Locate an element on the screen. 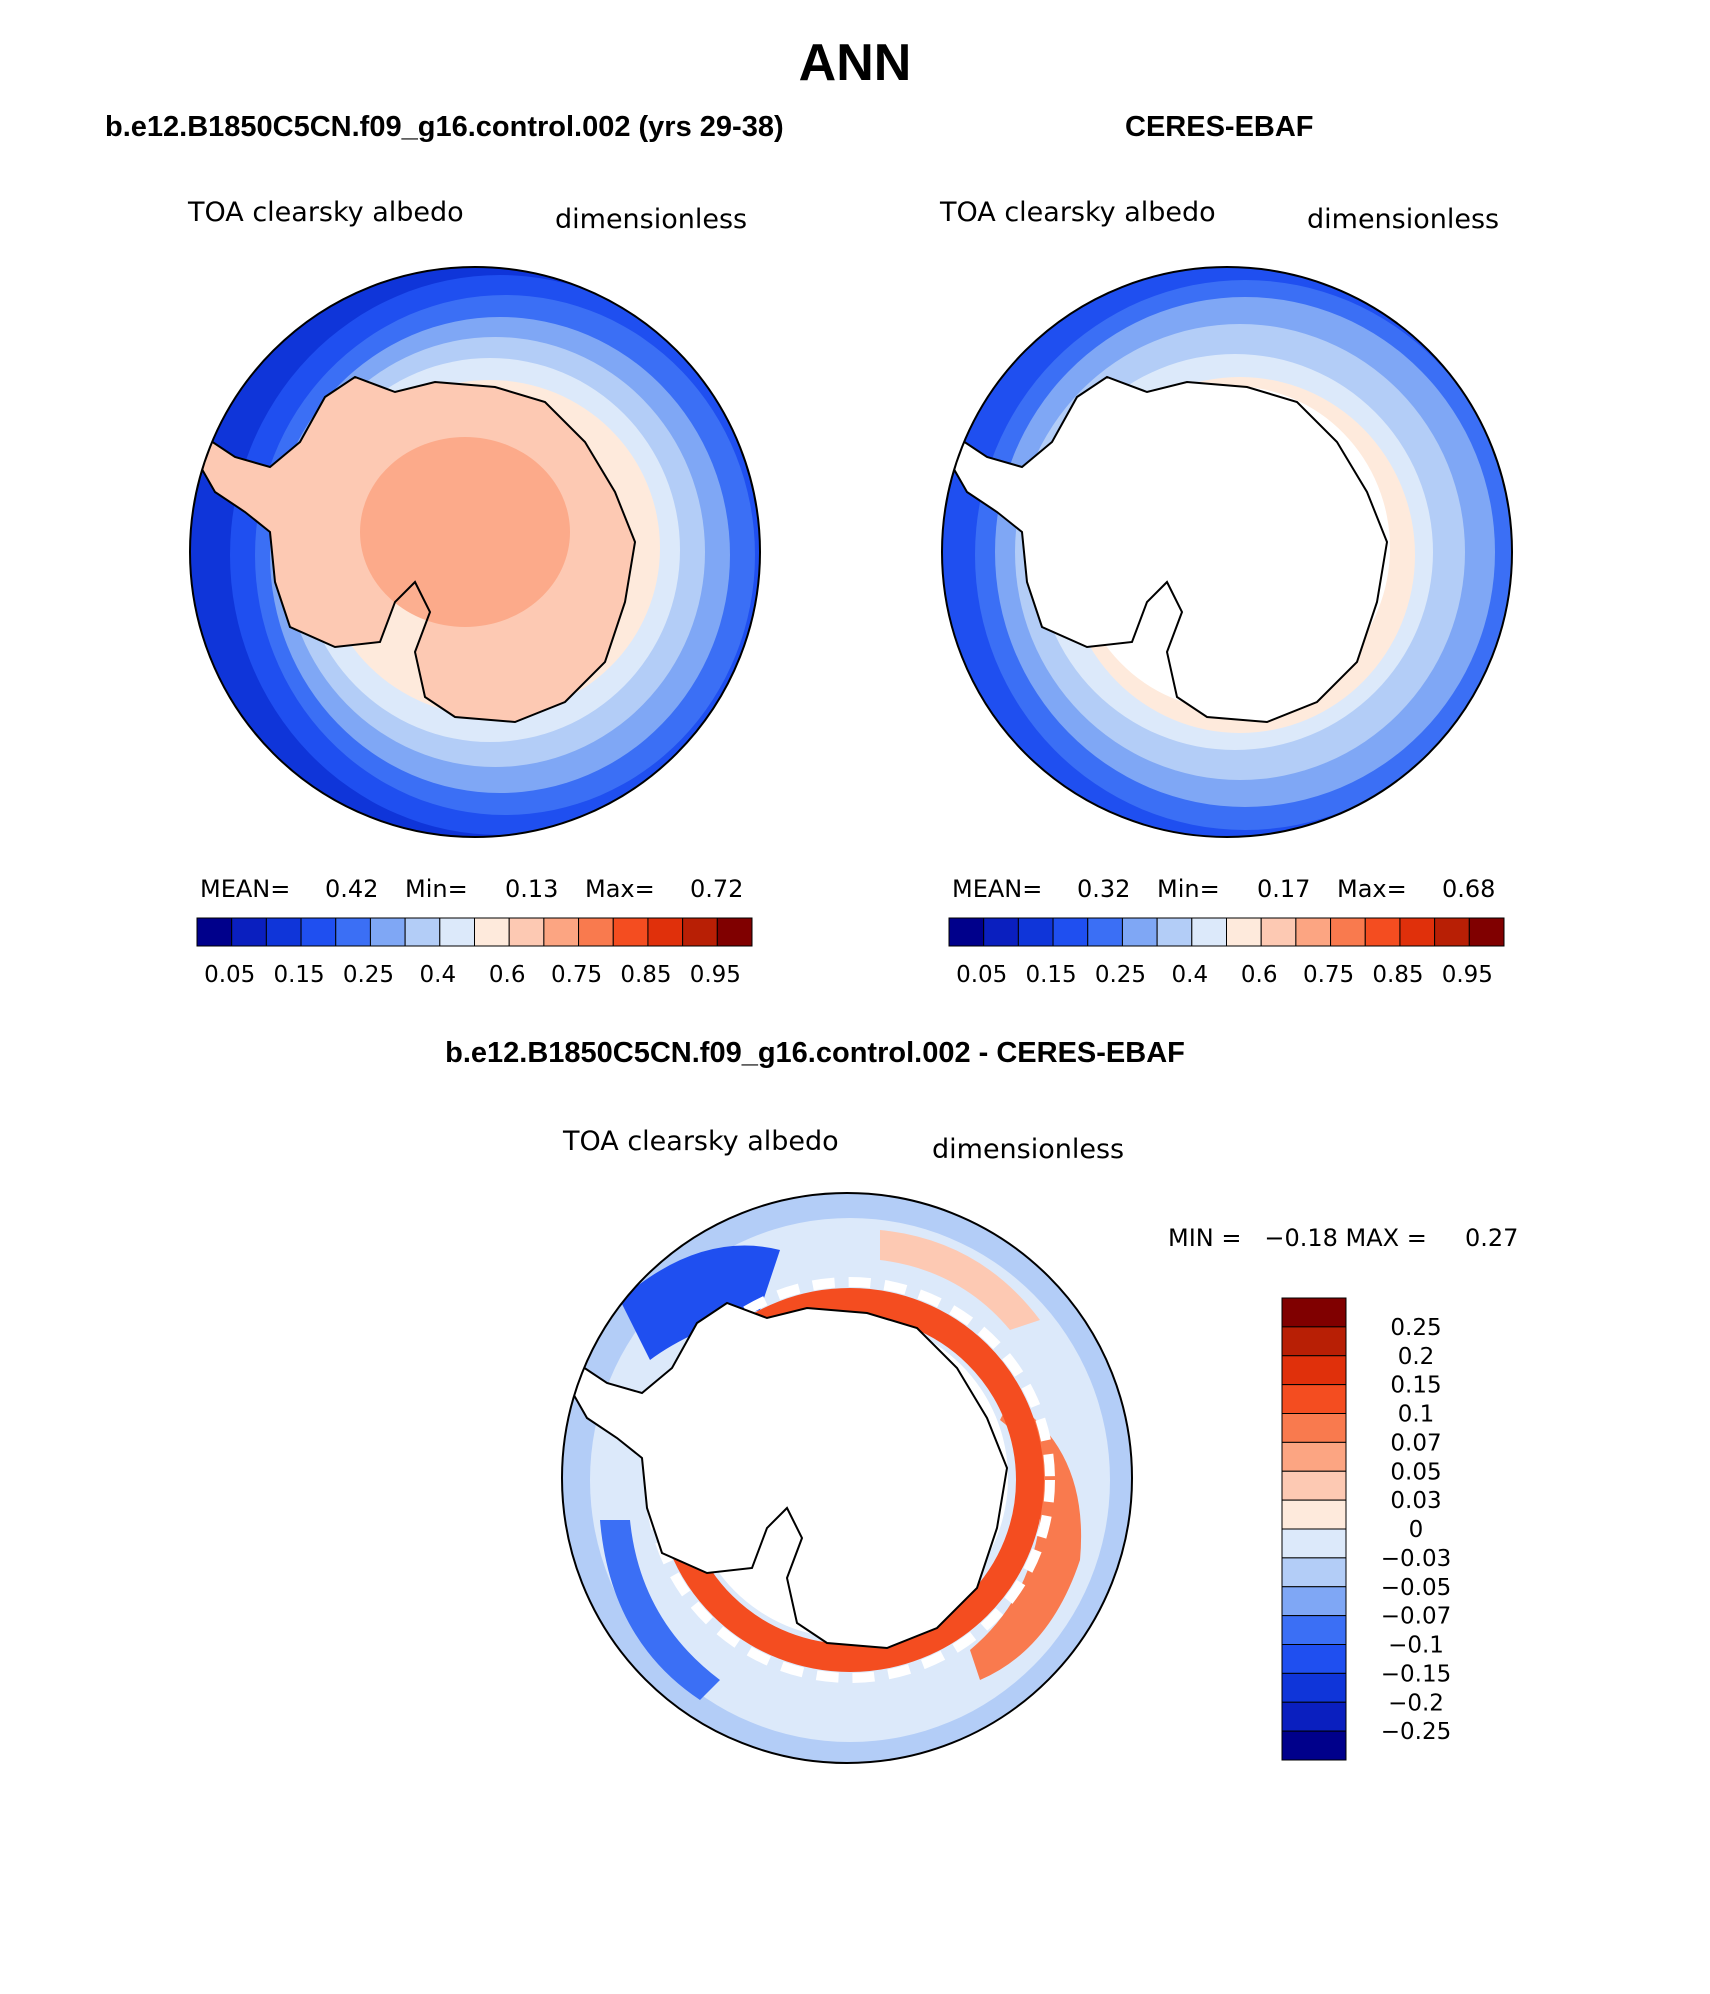 The image size is (1710, 1994). diff-map is located at coordinates (847, 1478).